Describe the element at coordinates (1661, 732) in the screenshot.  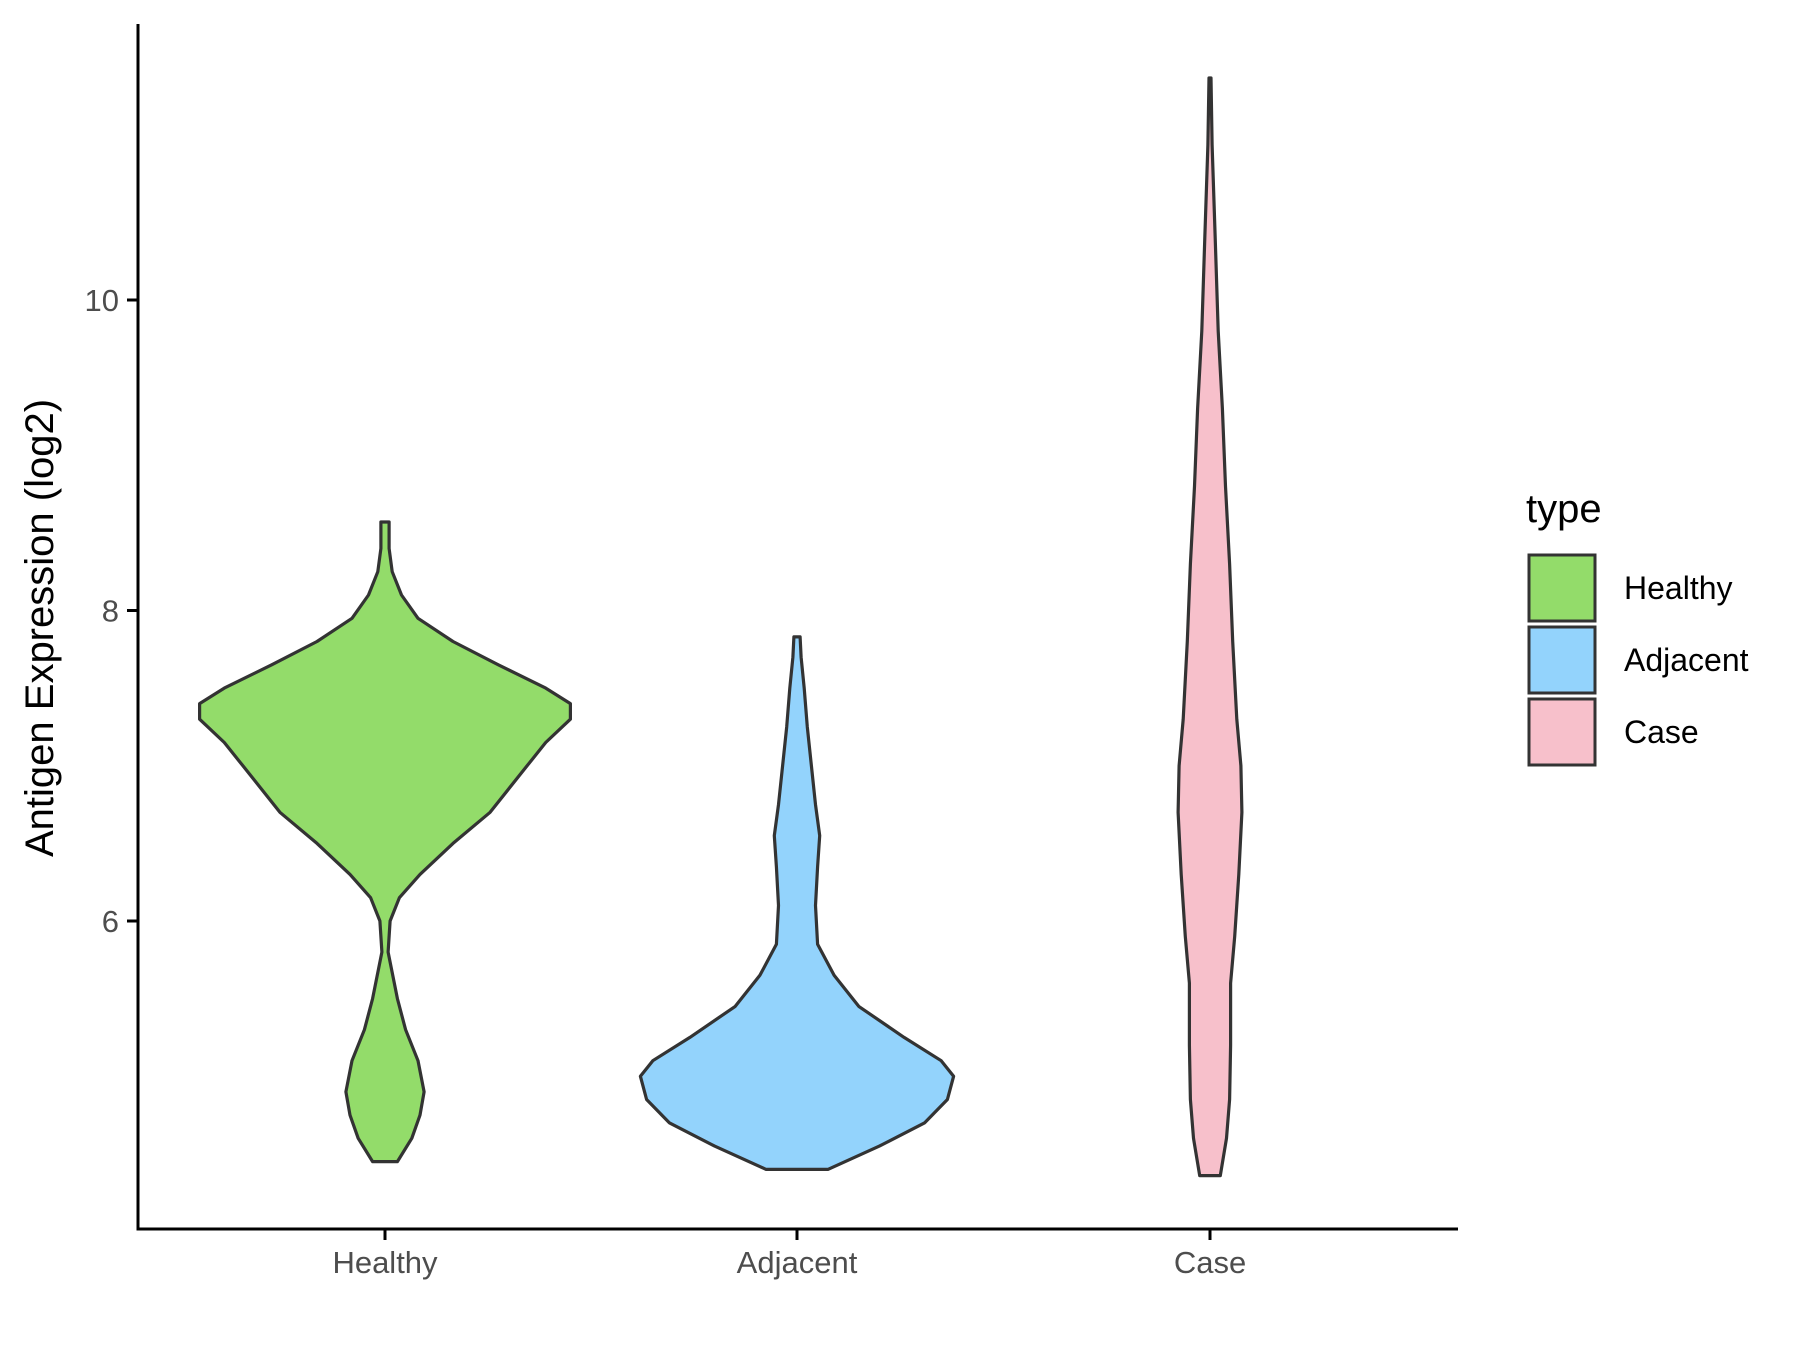
I see `legend-label-case: Case` at that location.